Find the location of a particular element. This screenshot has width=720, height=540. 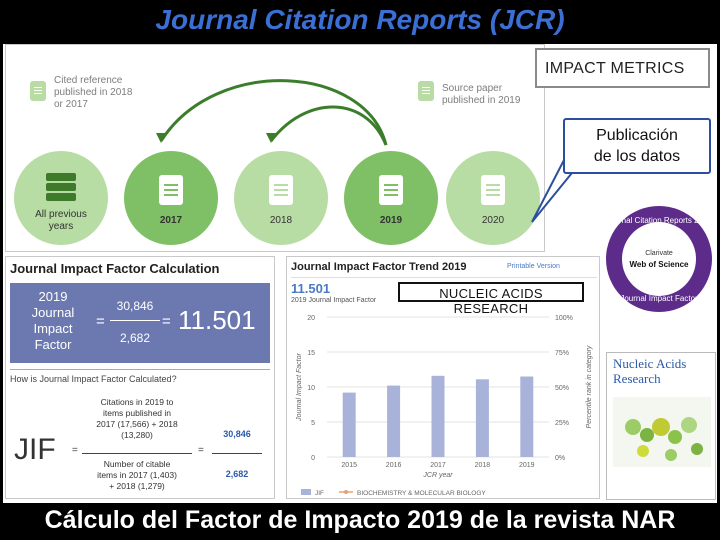

y2-axis-label: Percentile rank in category is located at coordinates (589, 386).